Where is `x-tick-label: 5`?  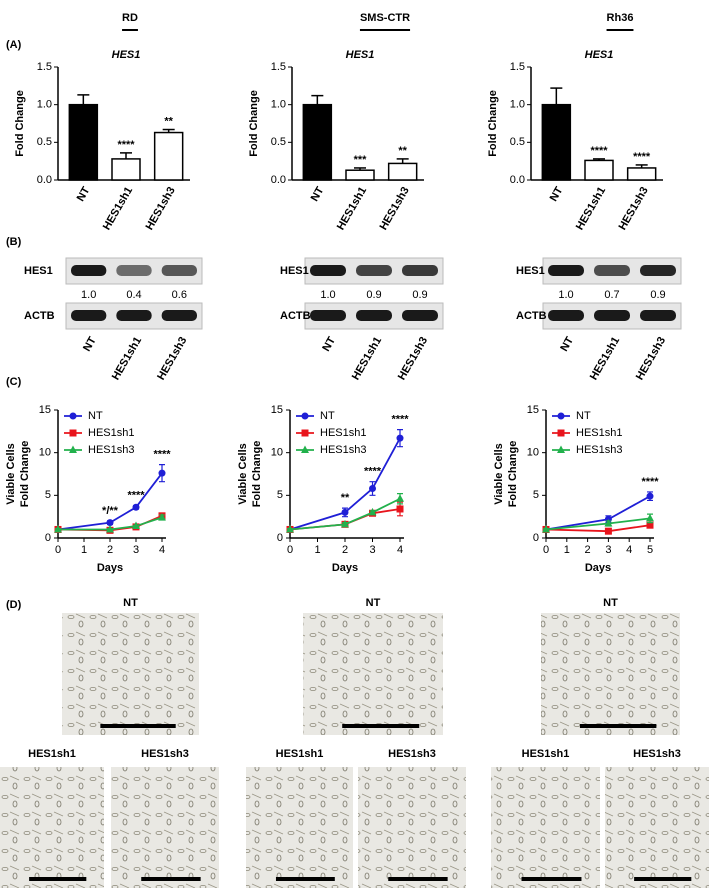 x-tick-label: 5 is located at coordinates (650, 550).